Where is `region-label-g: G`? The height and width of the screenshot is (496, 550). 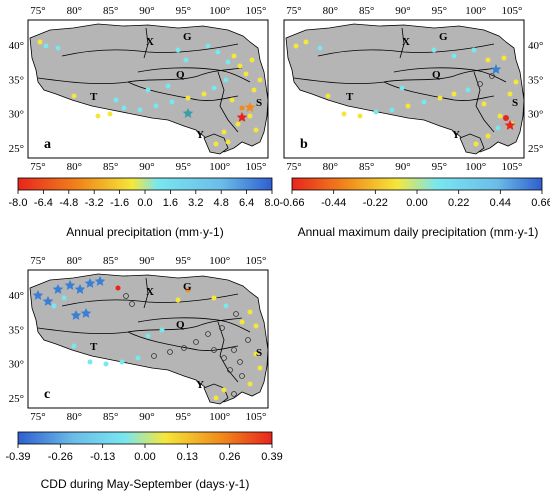 region-label-g: G is located at coordinates (187, 37).